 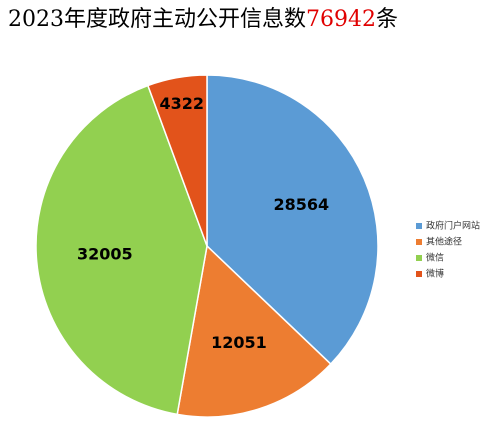 I want to click on data-label: 4322, so click(x=182, y=103).